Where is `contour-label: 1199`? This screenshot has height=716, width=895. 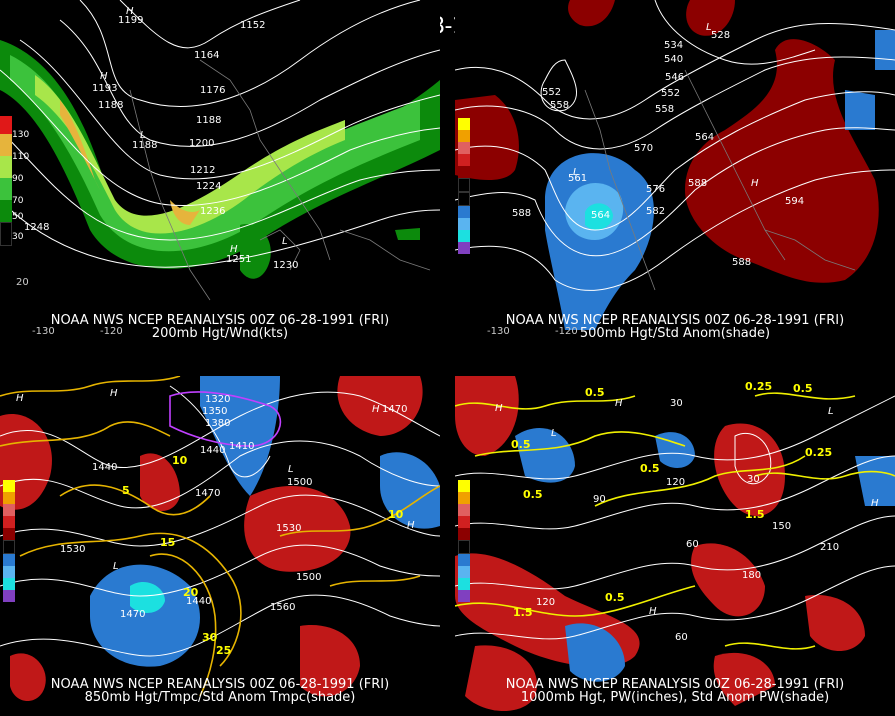
contour-label: 1199 is located at coordinates (130, 20).